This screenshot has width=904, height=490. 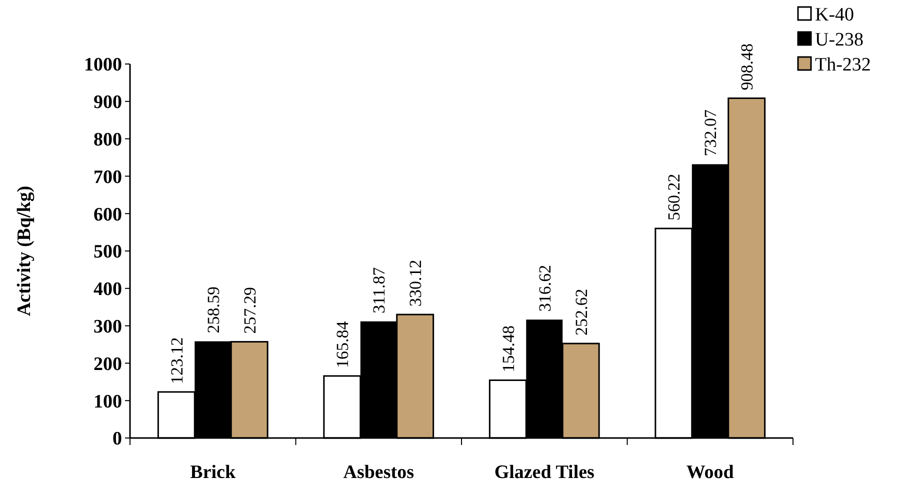 I want to click on y-tick-label: 400, so click(x=108, y=289).